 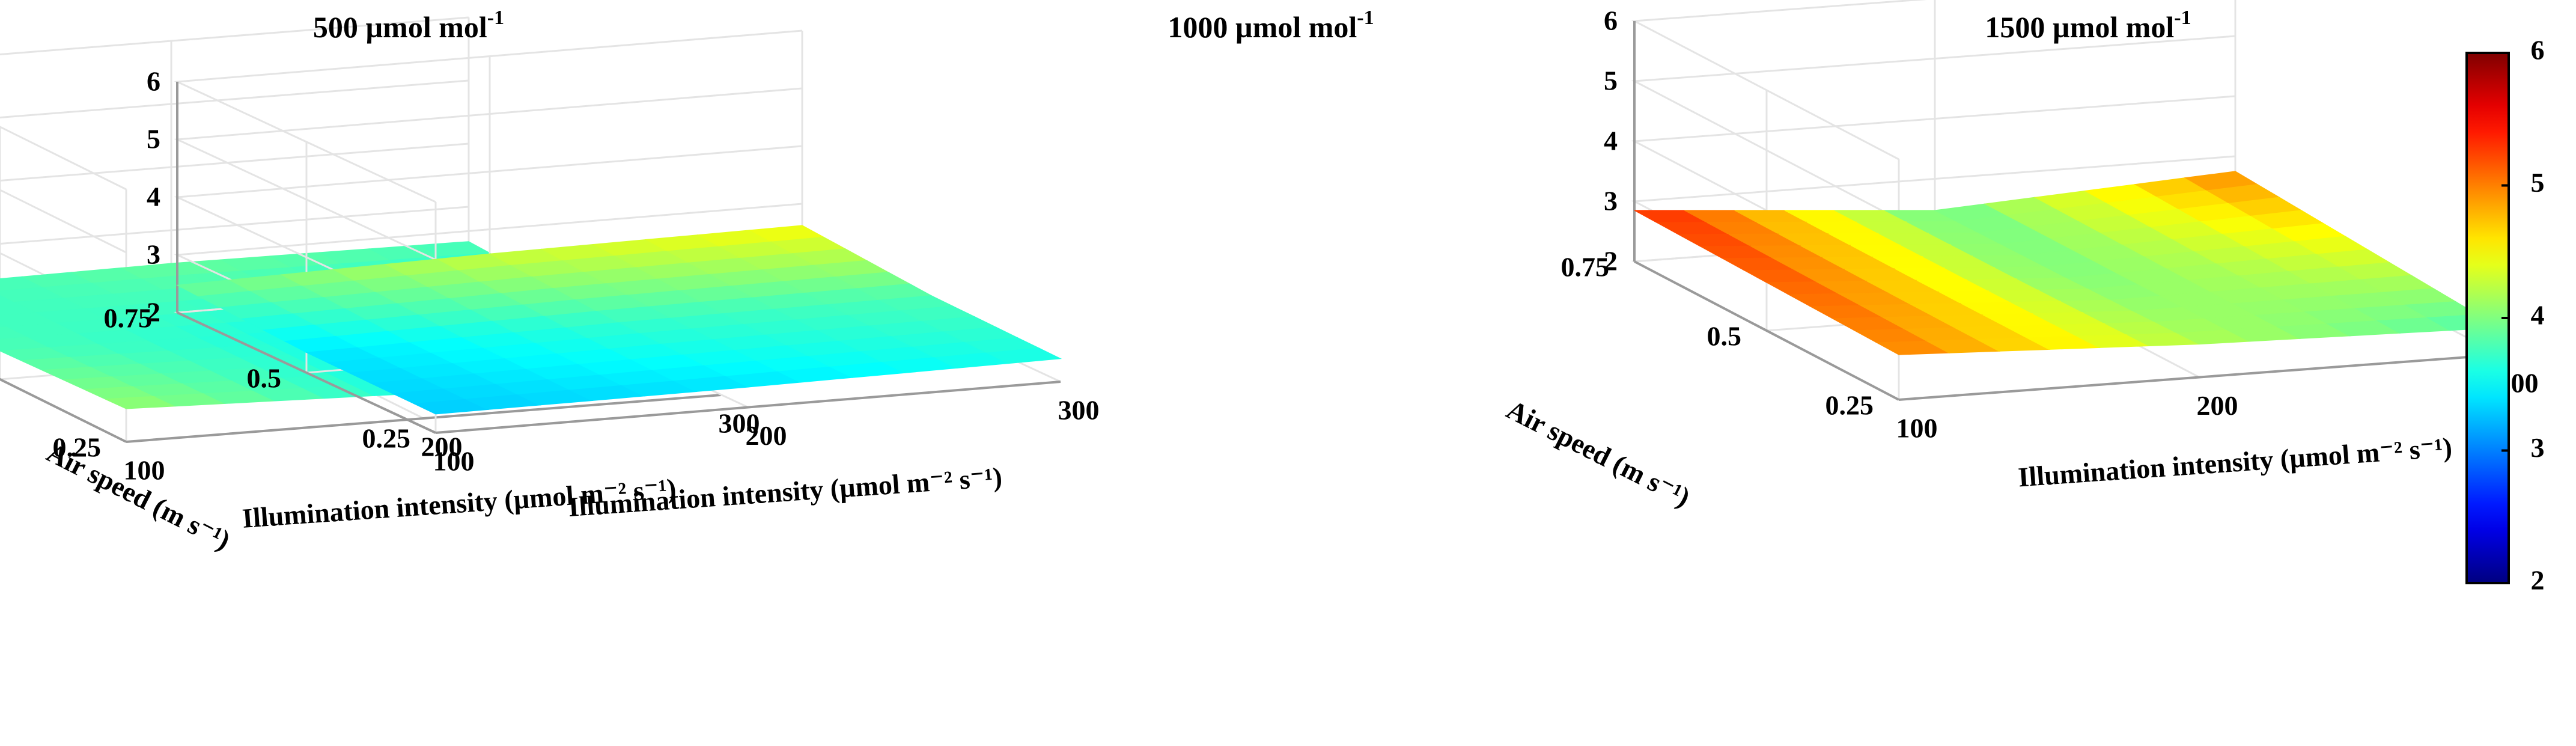 I want to click on chart-title-main: 500 µmol mol, so click(x=400, y=27).